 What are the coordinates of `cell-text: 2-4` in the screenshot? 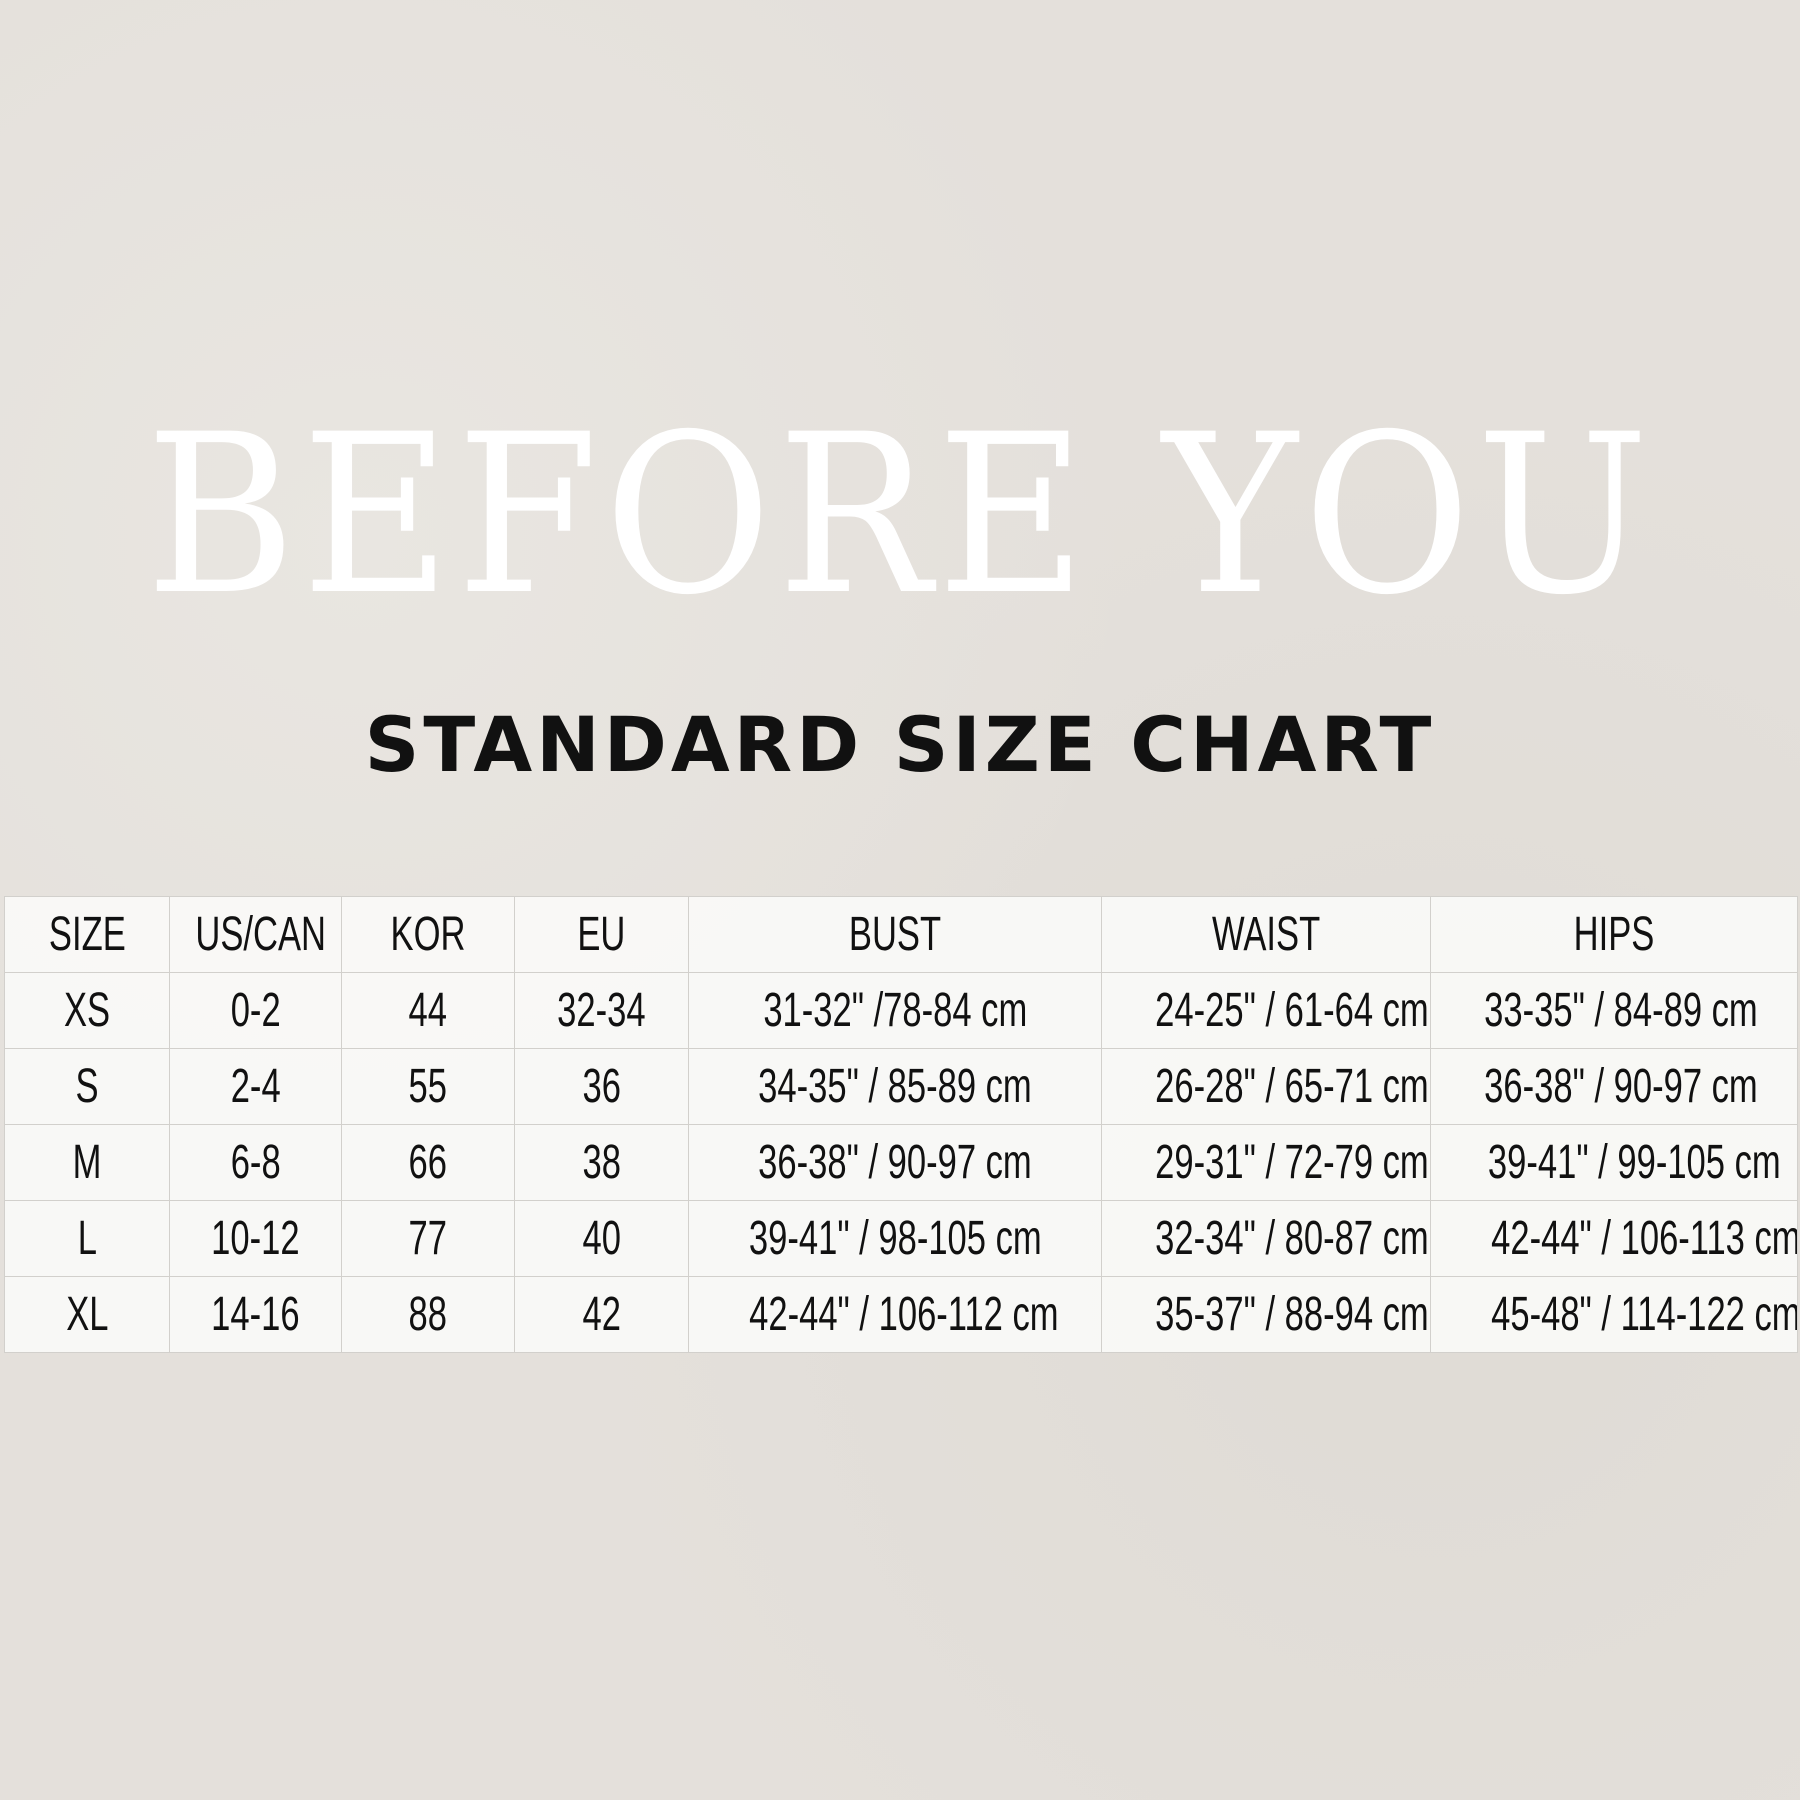 It's located at (255, 1086).